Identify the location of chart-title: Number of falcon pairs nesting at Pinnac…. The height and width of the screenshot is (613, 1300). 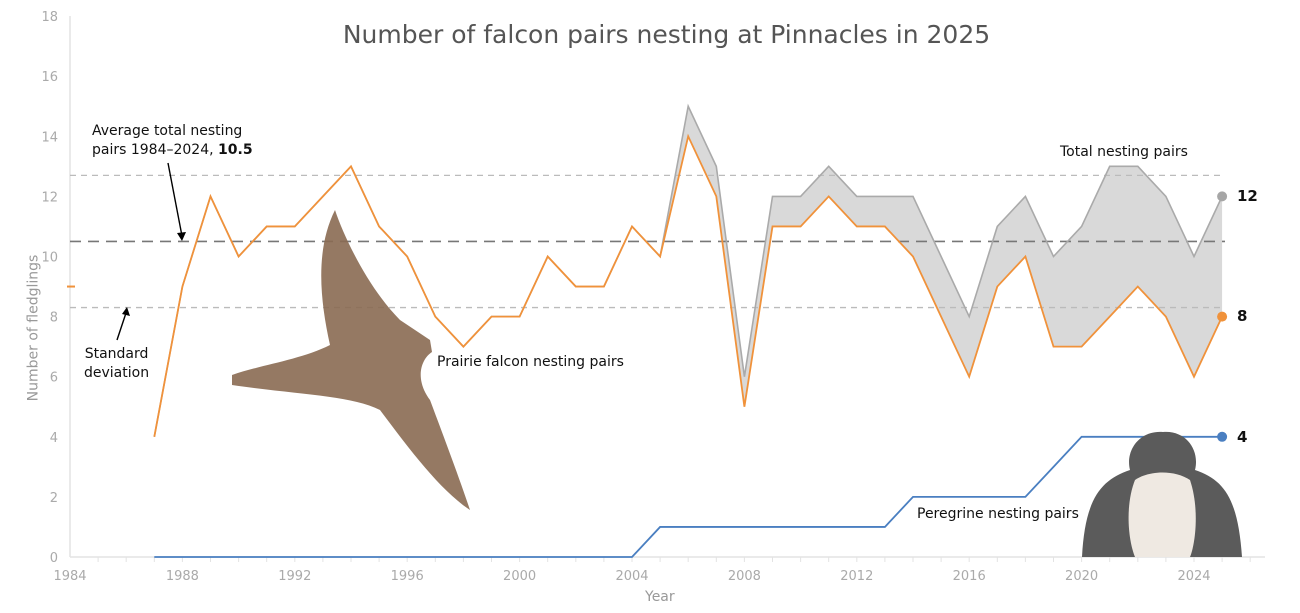
(666, 34).